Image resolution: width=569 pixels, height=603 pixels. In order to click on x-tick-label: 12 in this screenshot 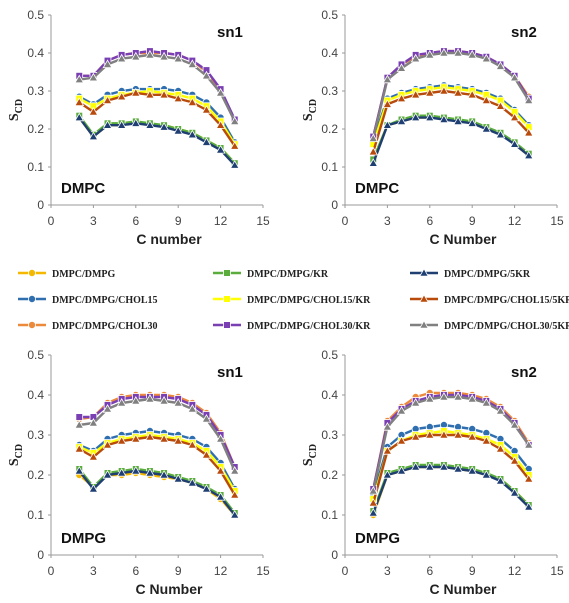, I will do `click(515, 221)`.